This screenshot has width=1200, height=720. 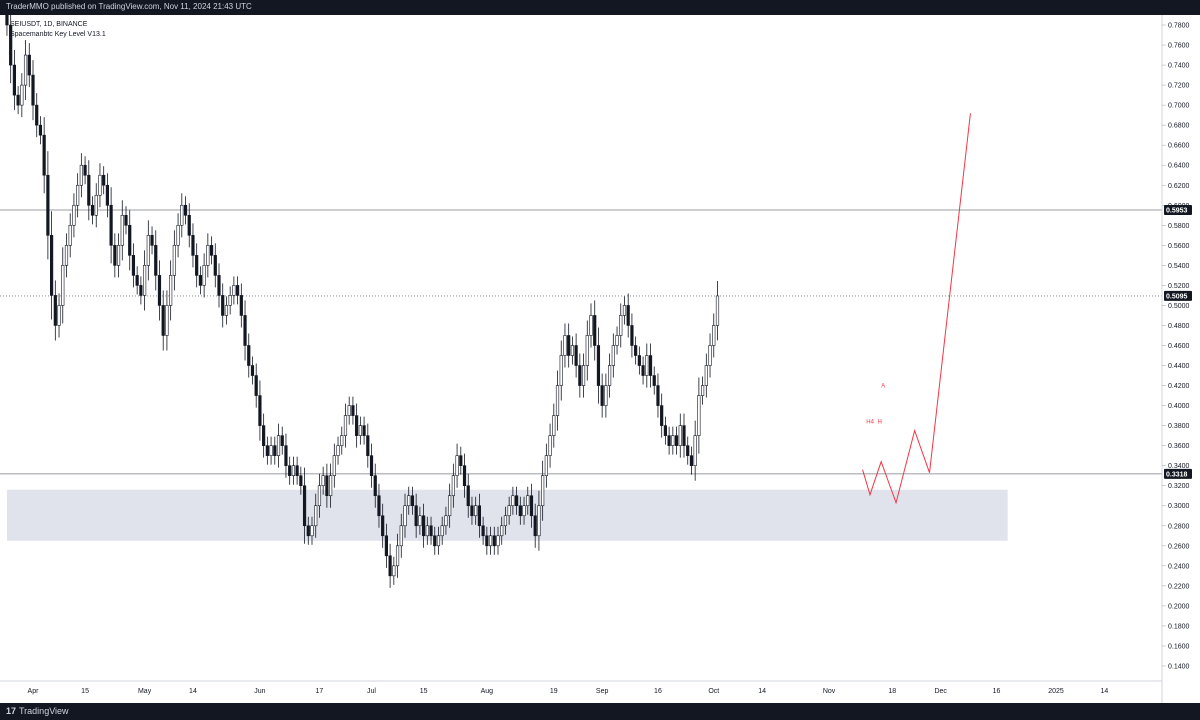 What do you see at coordinates (997, 691) in the screenshot?
I see `x-tick-label: 16` at bounding box center [997, 691].